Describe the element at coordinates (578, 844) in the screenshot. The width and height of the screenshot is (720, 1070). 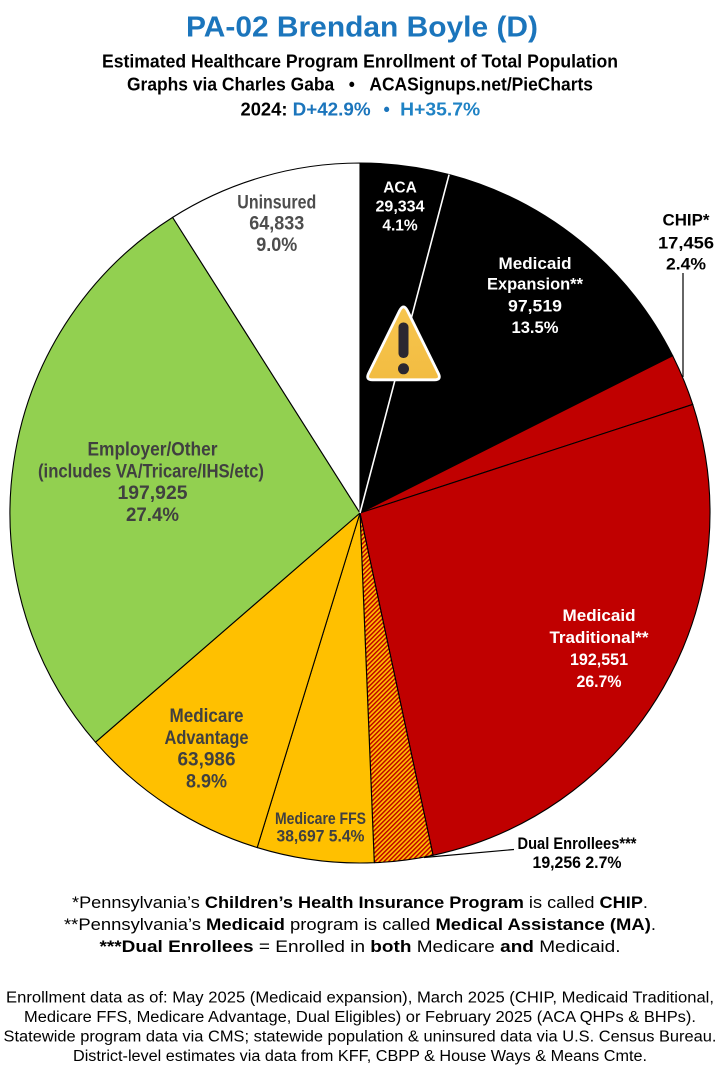
I see `svg-text: Dual Enrollees***` at that location.